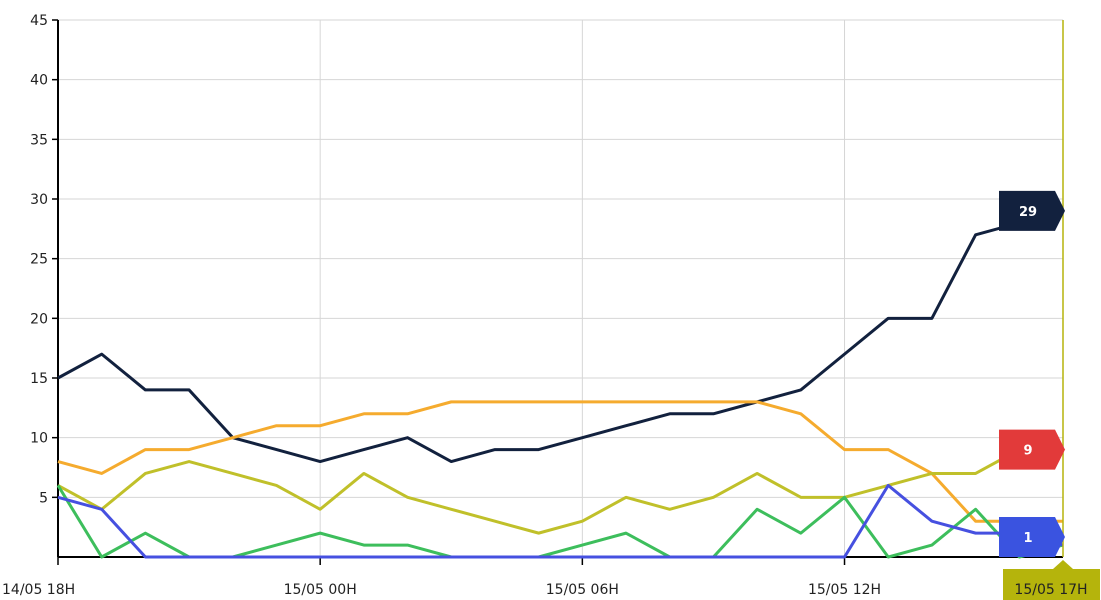  Describe the element at coordinates (39, 379) in the screenshot. I see `y-tick-label: 15` at that location.